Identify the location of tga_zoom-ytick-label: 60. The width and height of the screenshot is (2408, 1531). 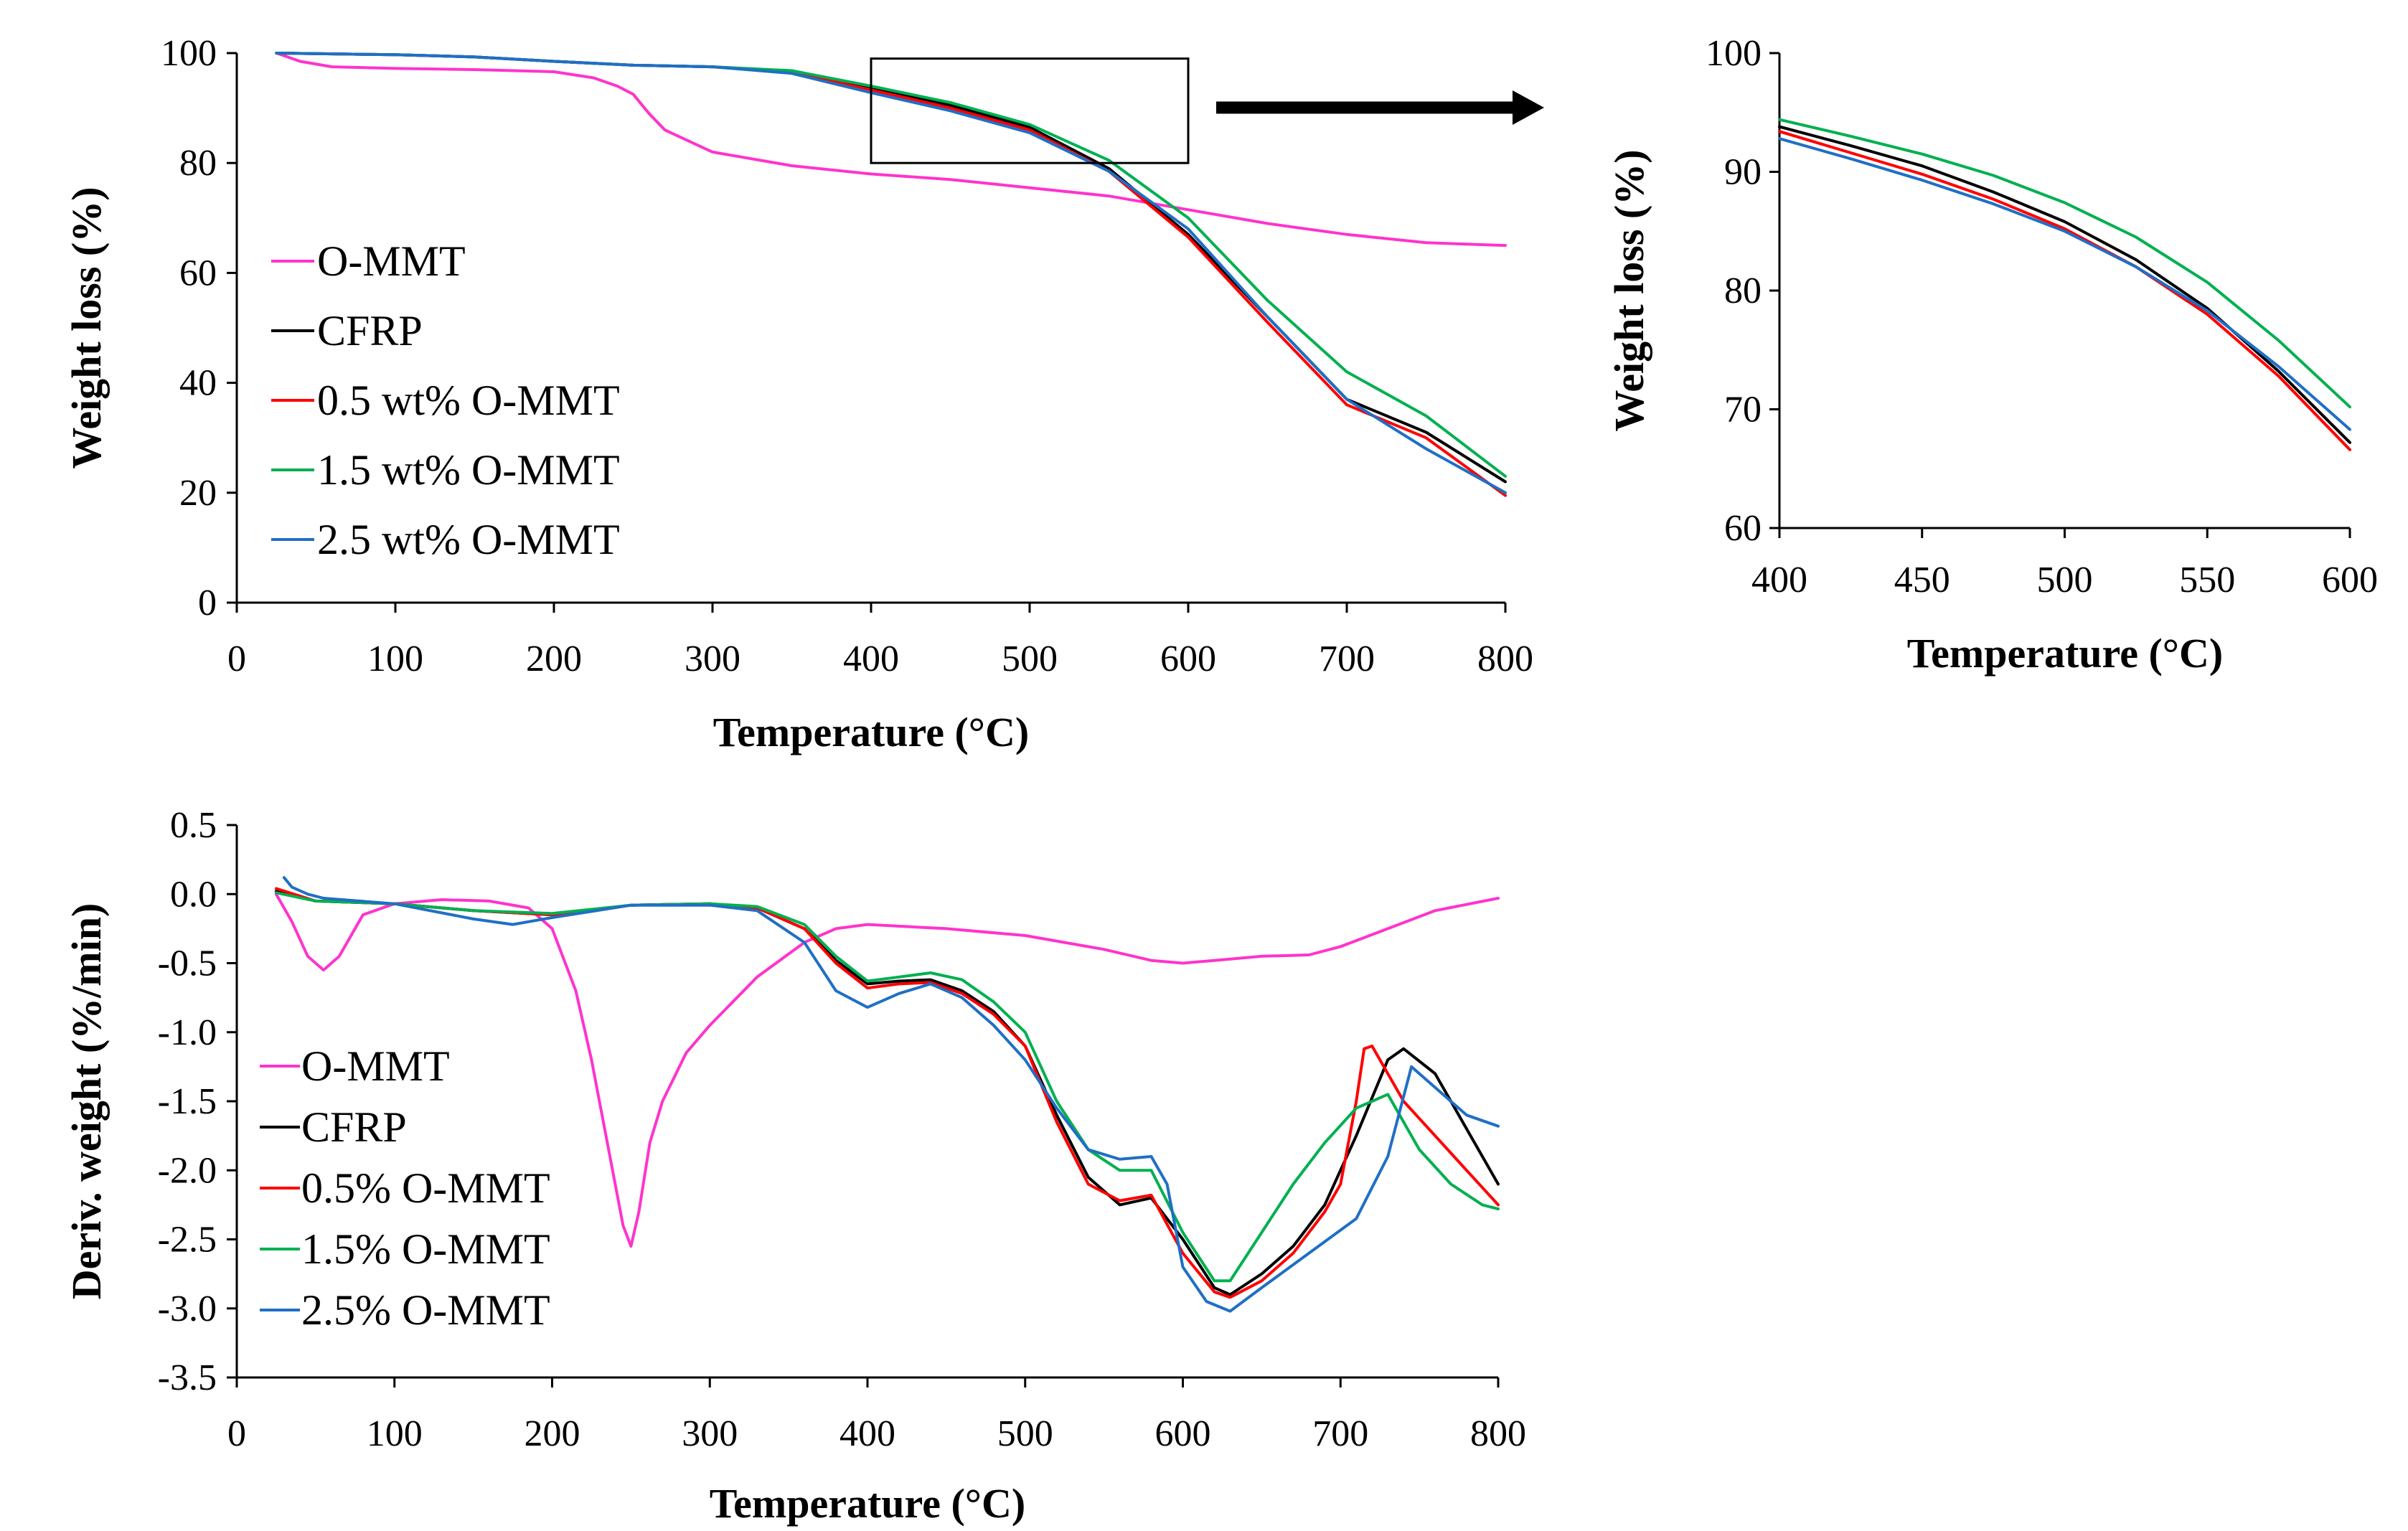
(1743, 528).